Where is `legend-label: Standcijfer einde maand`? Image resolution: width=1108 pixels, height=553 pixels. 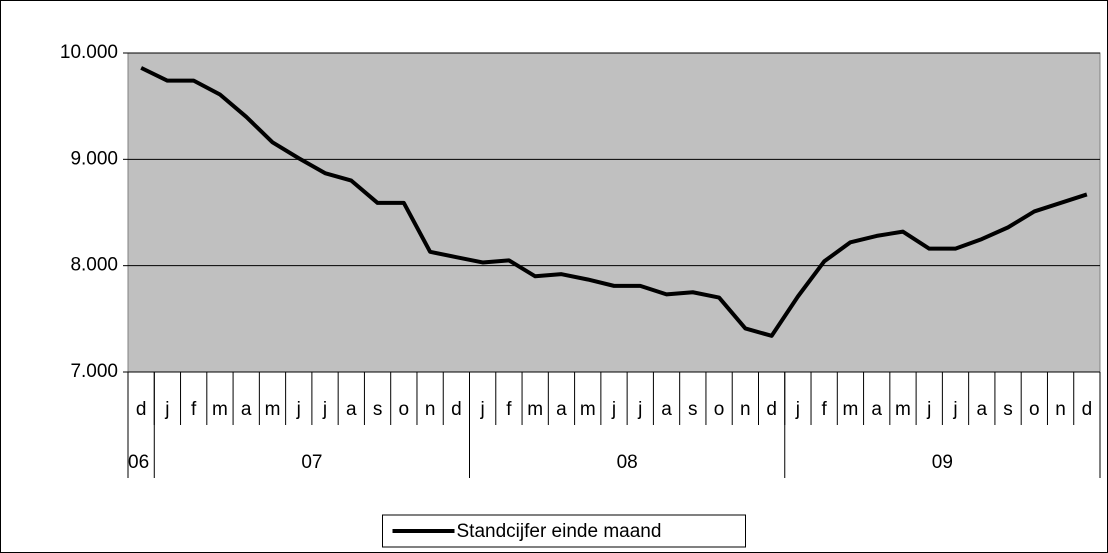 legend-label: Standcijfer einde maand is located at coordinates (559, 531).